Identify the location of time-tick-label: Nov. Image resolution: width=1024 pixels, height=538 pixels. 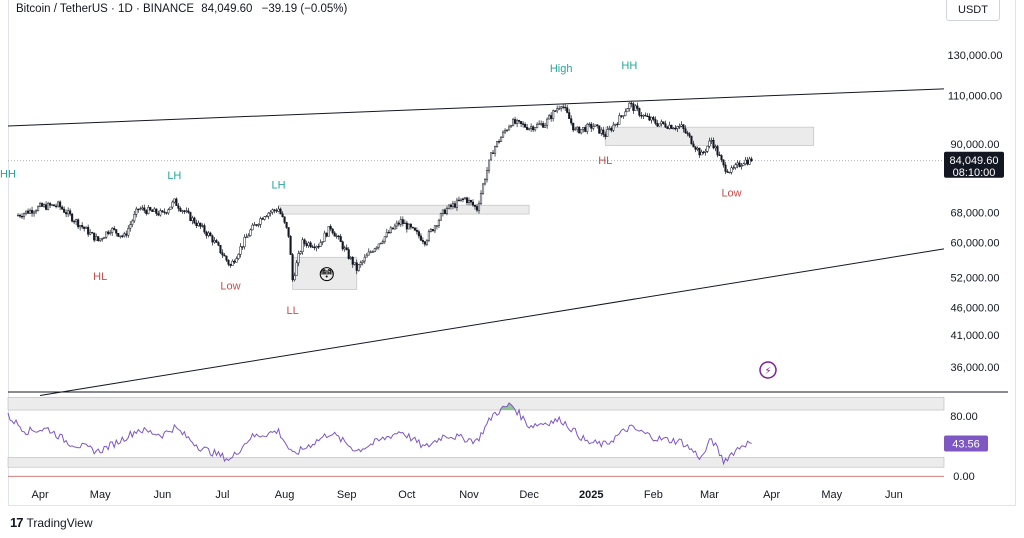
(469, 495).